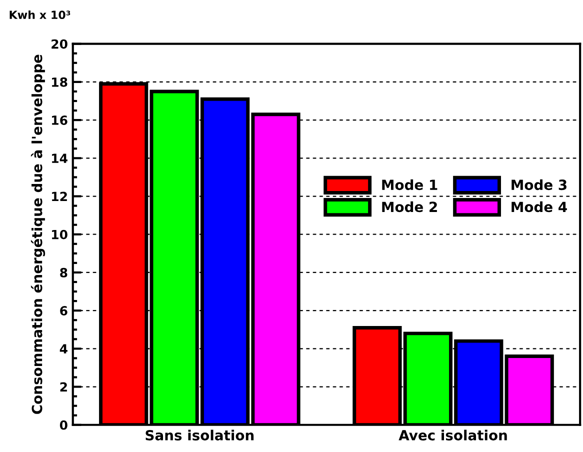 The image size is (583, 452). Describe the element at coordinates (64, 349) in the screenshot. I see `y-tick-label: 4` at that location.